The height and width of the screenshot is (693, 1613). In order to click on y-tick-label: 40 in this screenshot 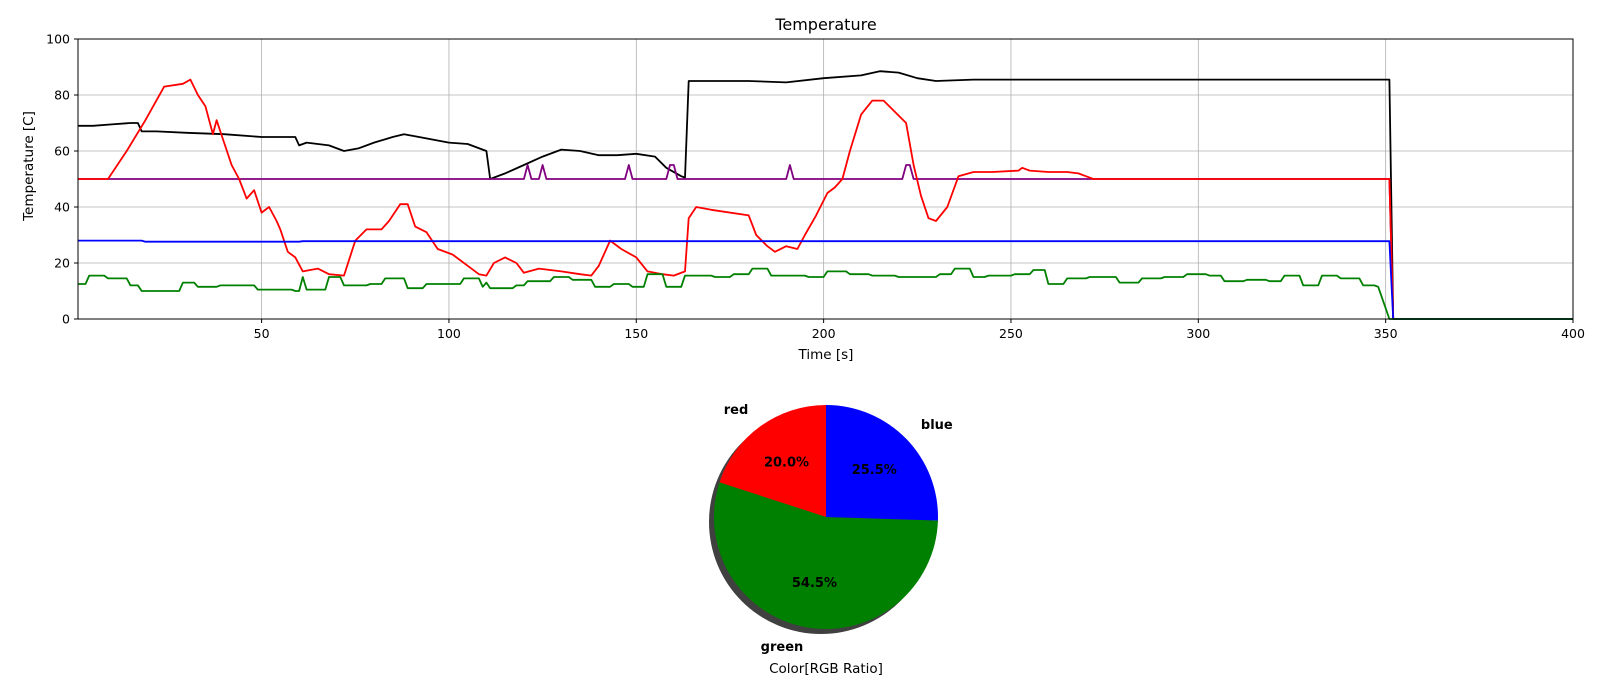, I will do `click(62, 207)`.